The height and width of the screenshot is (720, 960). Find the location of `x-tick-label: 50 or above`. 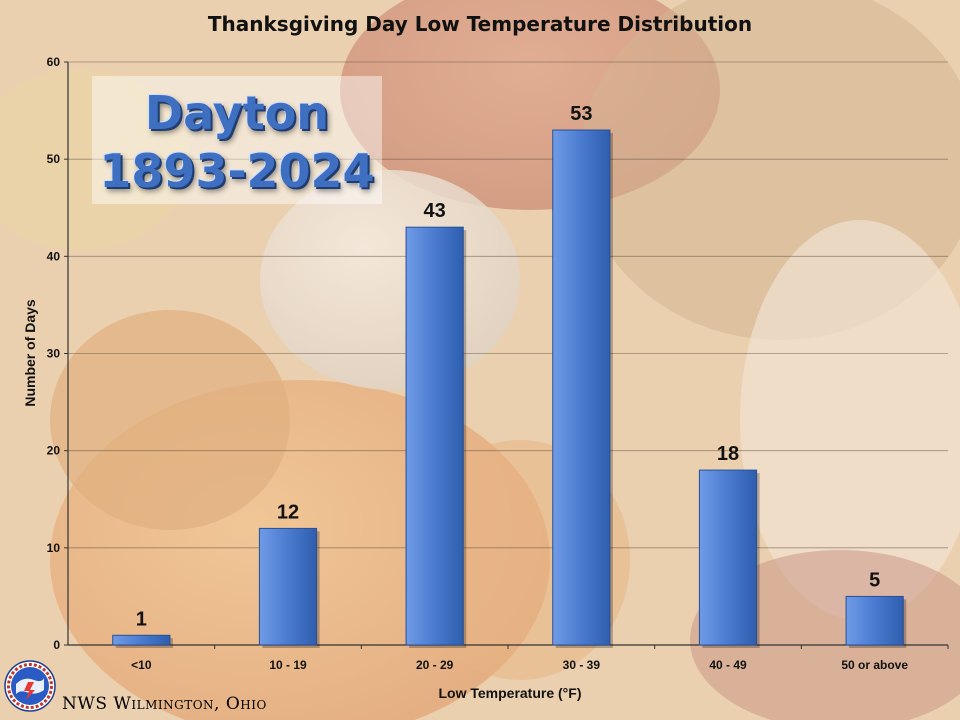

x-tick-label: 50 or above is located at coordinates (874, 665).